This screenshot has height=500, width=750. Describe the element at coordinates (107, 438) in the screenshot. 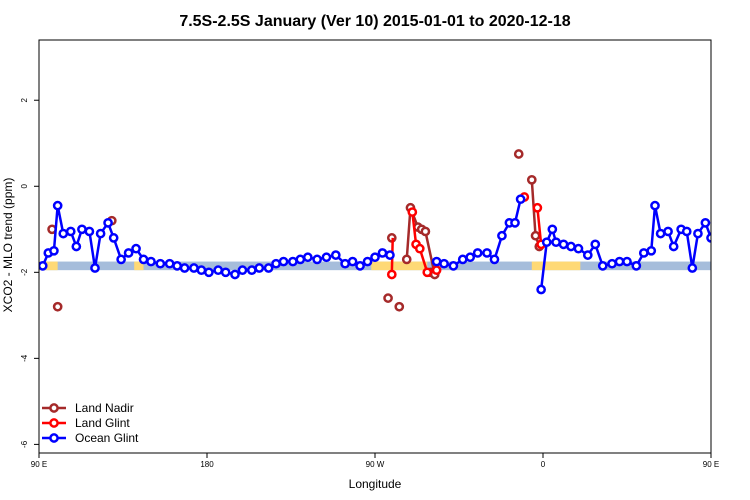

I see `legend-label: Ocean Glint` at that location.